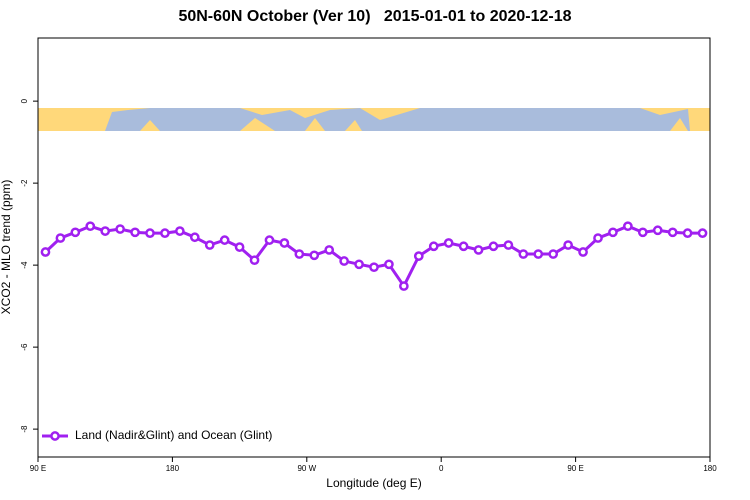  What do you see at coordinates (373, 483) in the screenshot?
I see `x-axis-title: Longitude (deg E)` at bounding box center [373, 483].